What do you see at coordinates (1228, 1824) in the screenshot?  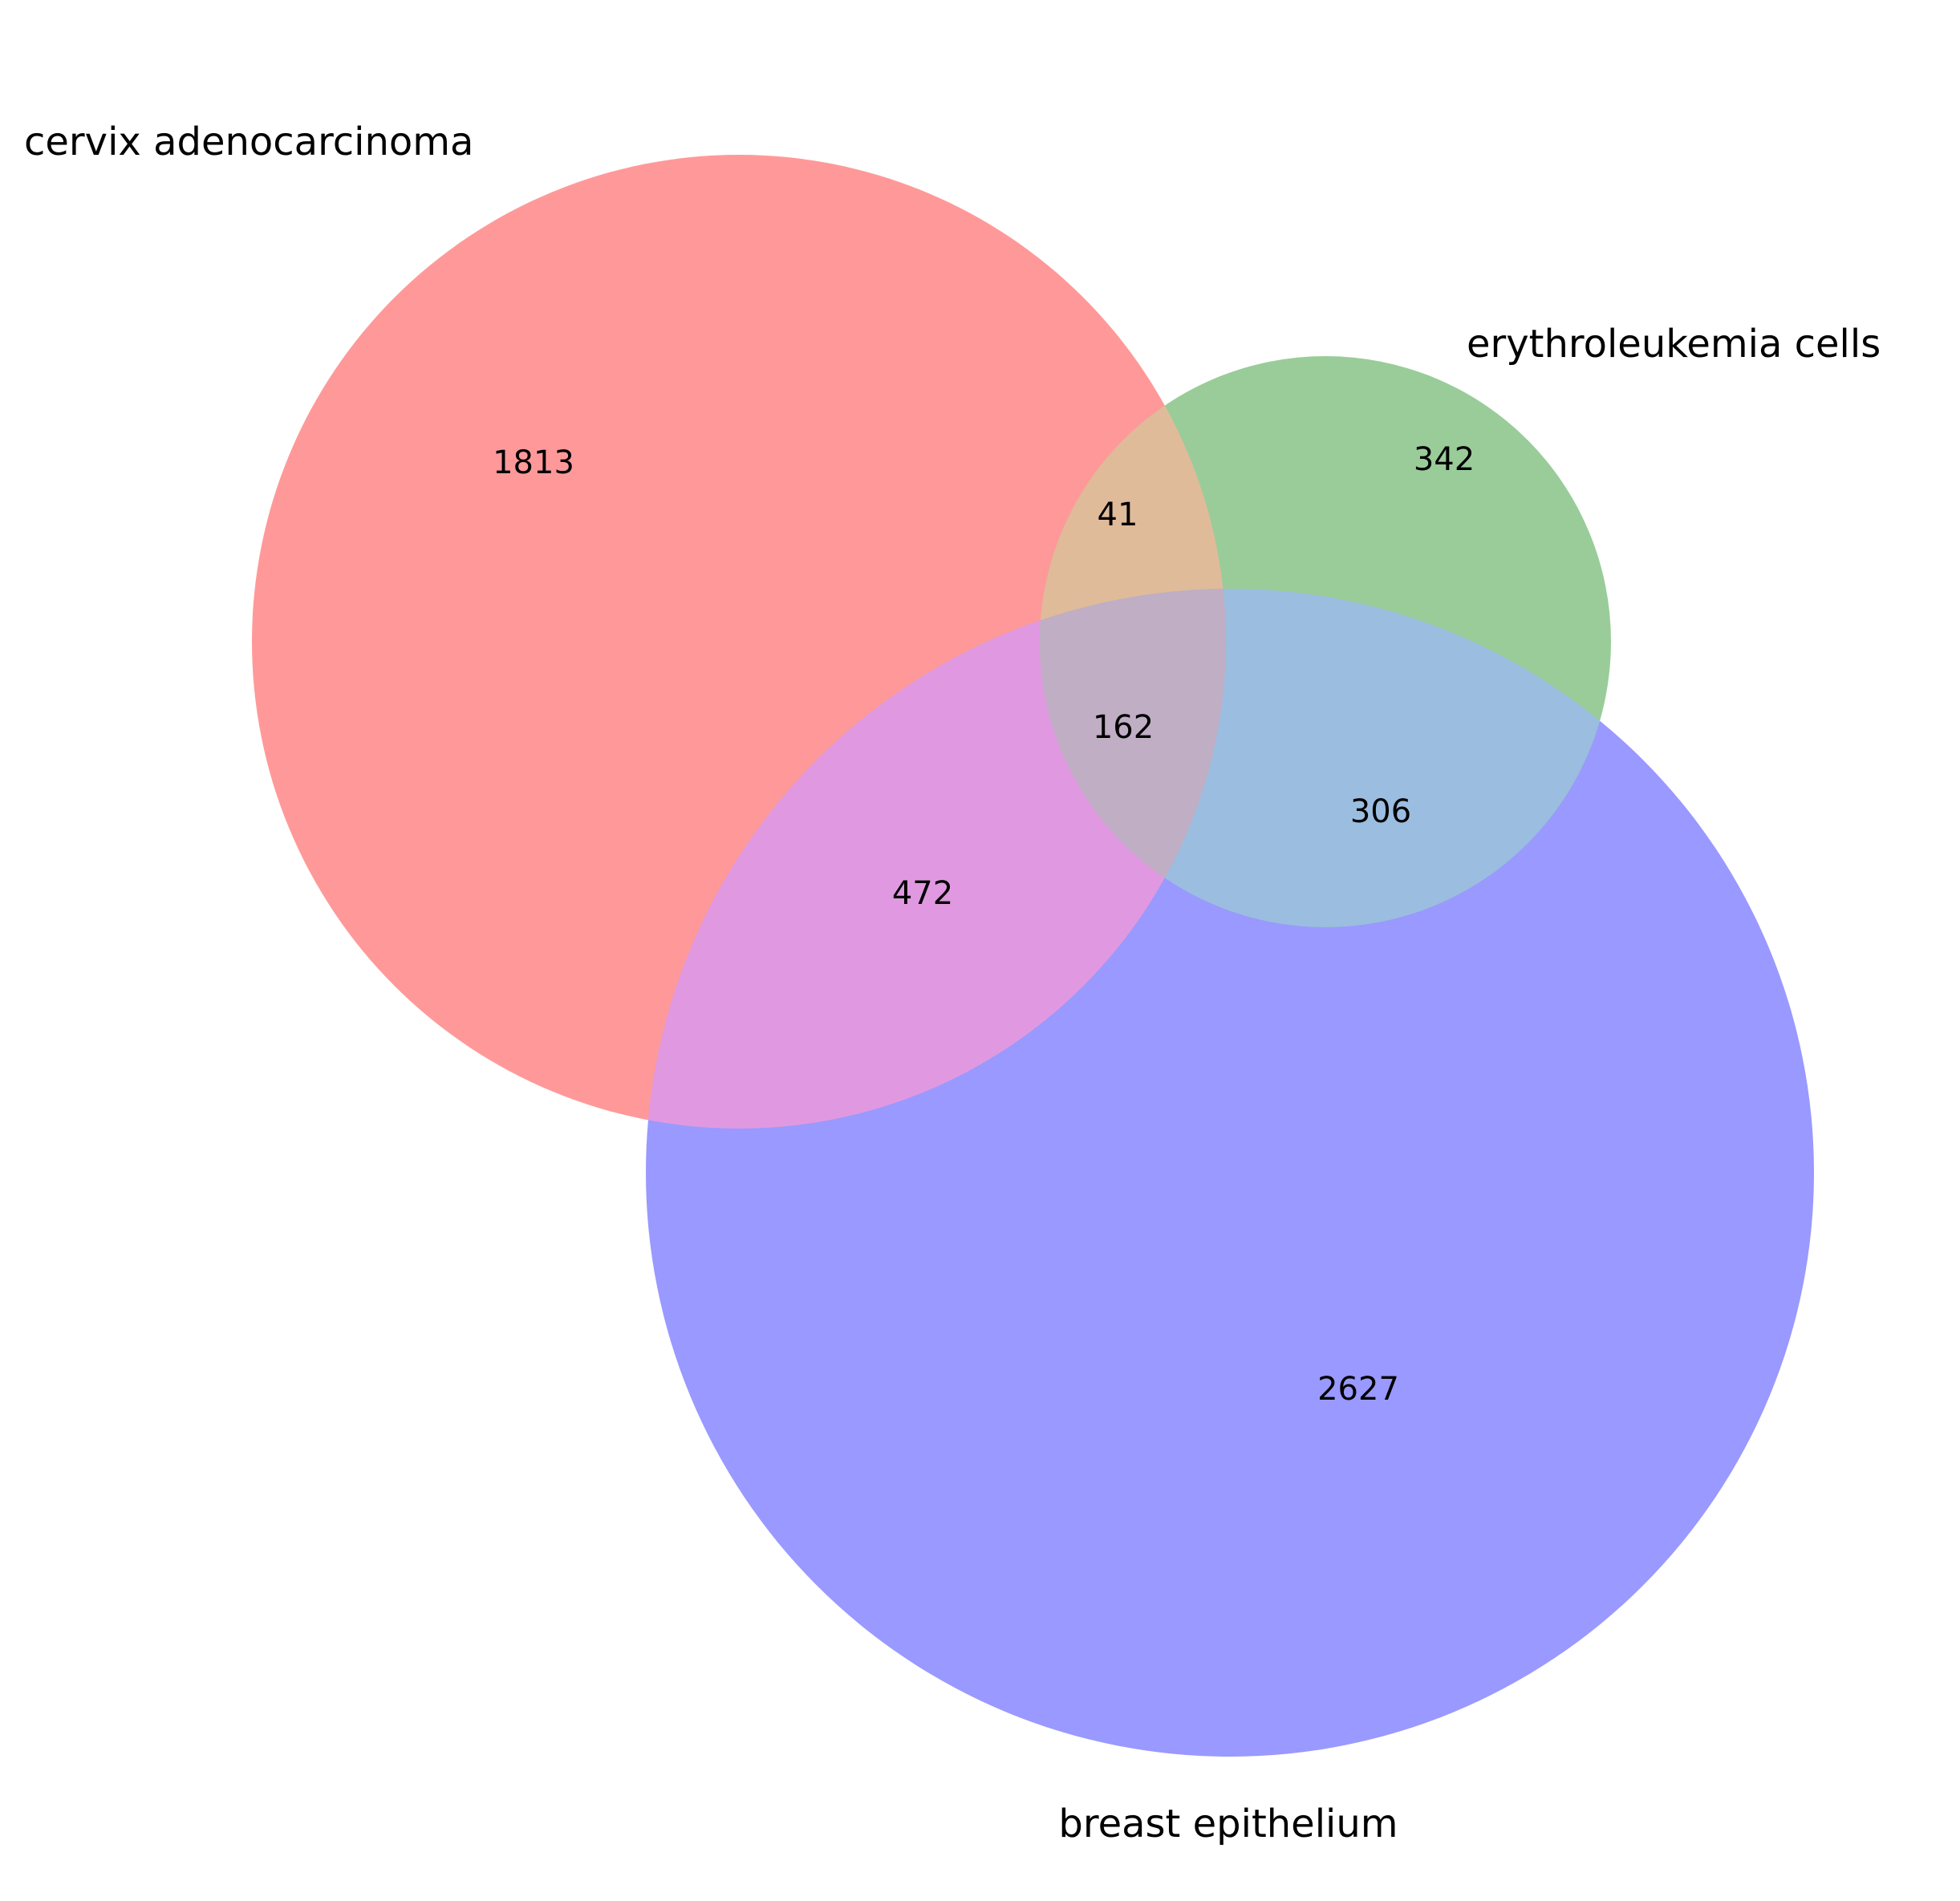 I see `set-label-breast-epithelium: breast epithelium` at bounding box center [1228, 1824].